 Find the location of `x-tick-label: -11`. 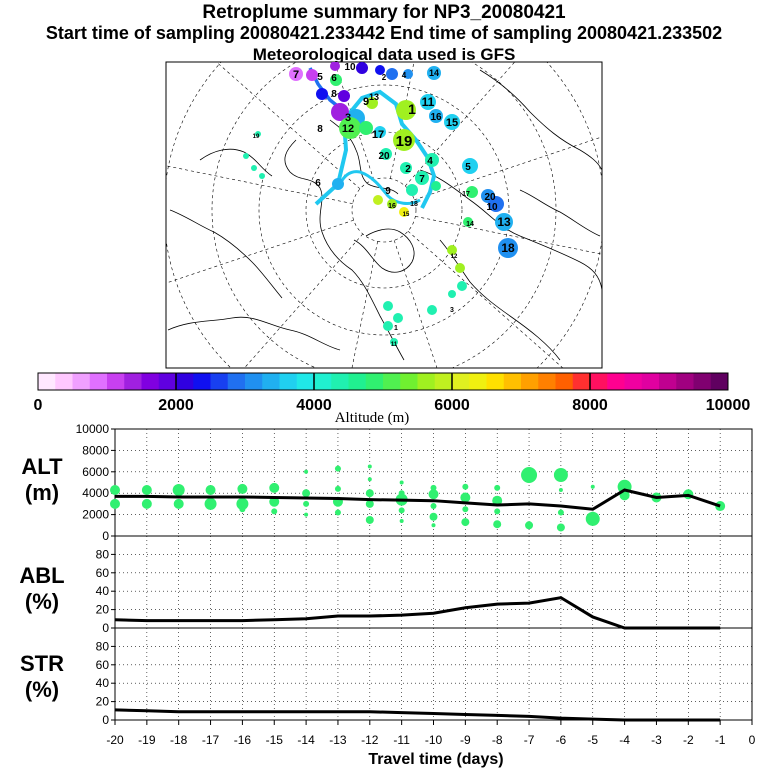

x-tick-label: -11 is located at coordinates (401, 740).